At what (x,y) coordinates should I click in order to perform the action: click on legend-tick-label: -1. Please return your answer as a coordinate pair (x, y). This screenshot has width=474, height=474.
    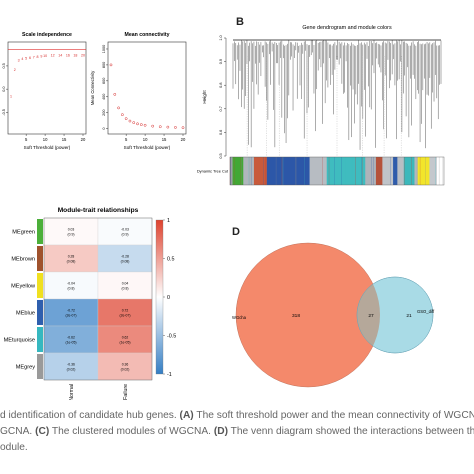
    Looking at the image, I should click on (169, 375).